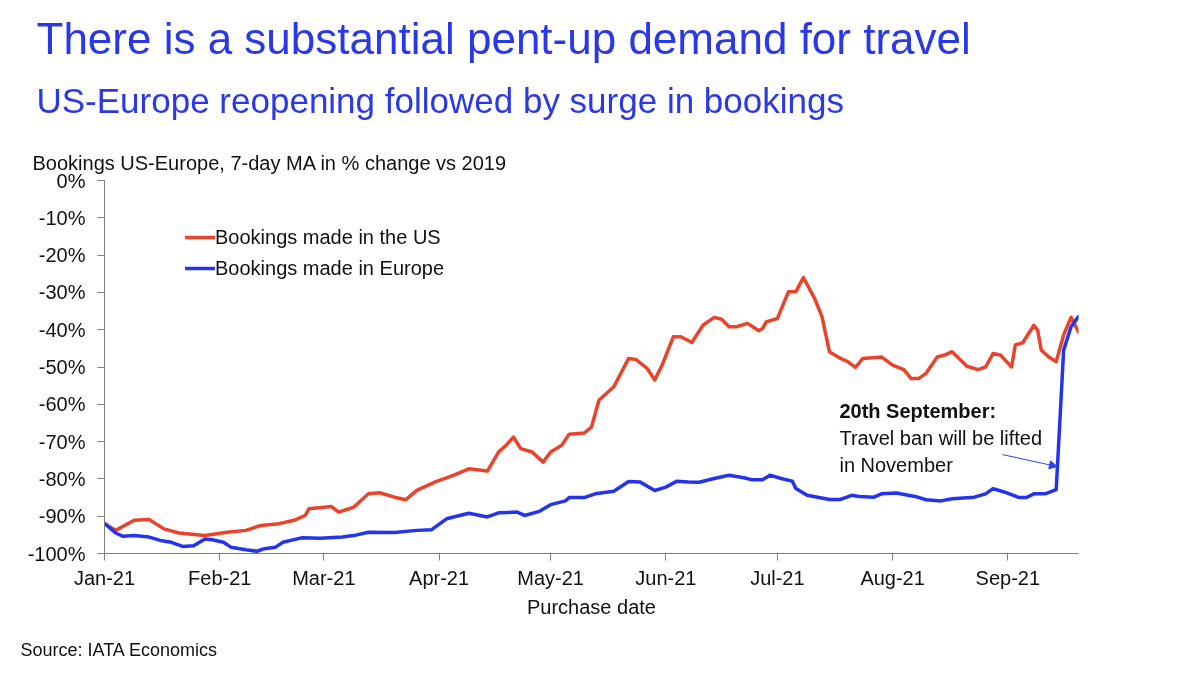  I want to click on annotation: 20th September: Travel ban will be lifted in November, so click(941, 437).